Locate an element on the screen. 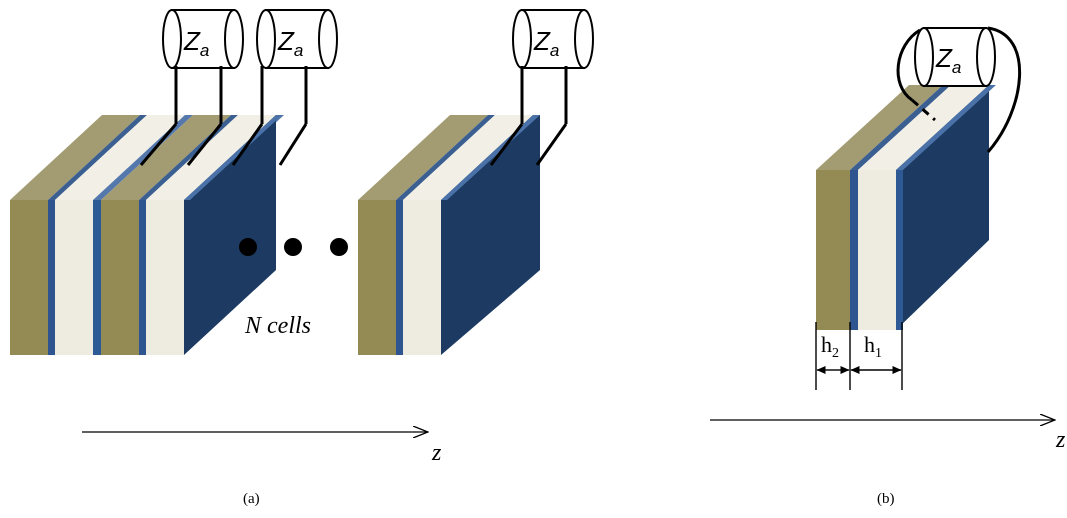 This screenshot has height=518, width=1067. thickness-markers is located at coordinates (859, 356).